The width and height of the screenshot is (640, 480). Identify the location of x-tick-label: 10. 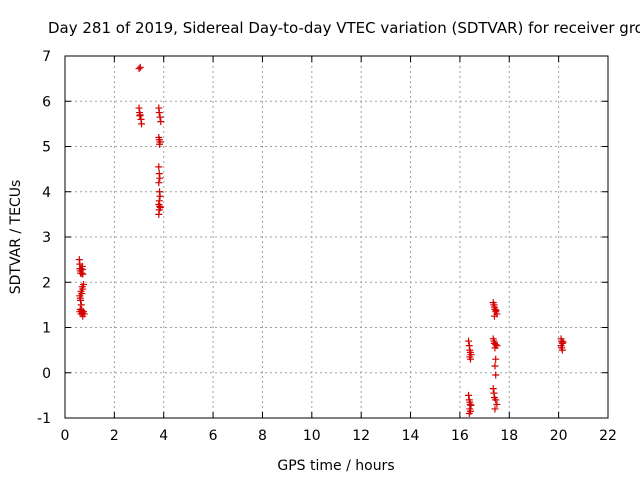
(312, 436).